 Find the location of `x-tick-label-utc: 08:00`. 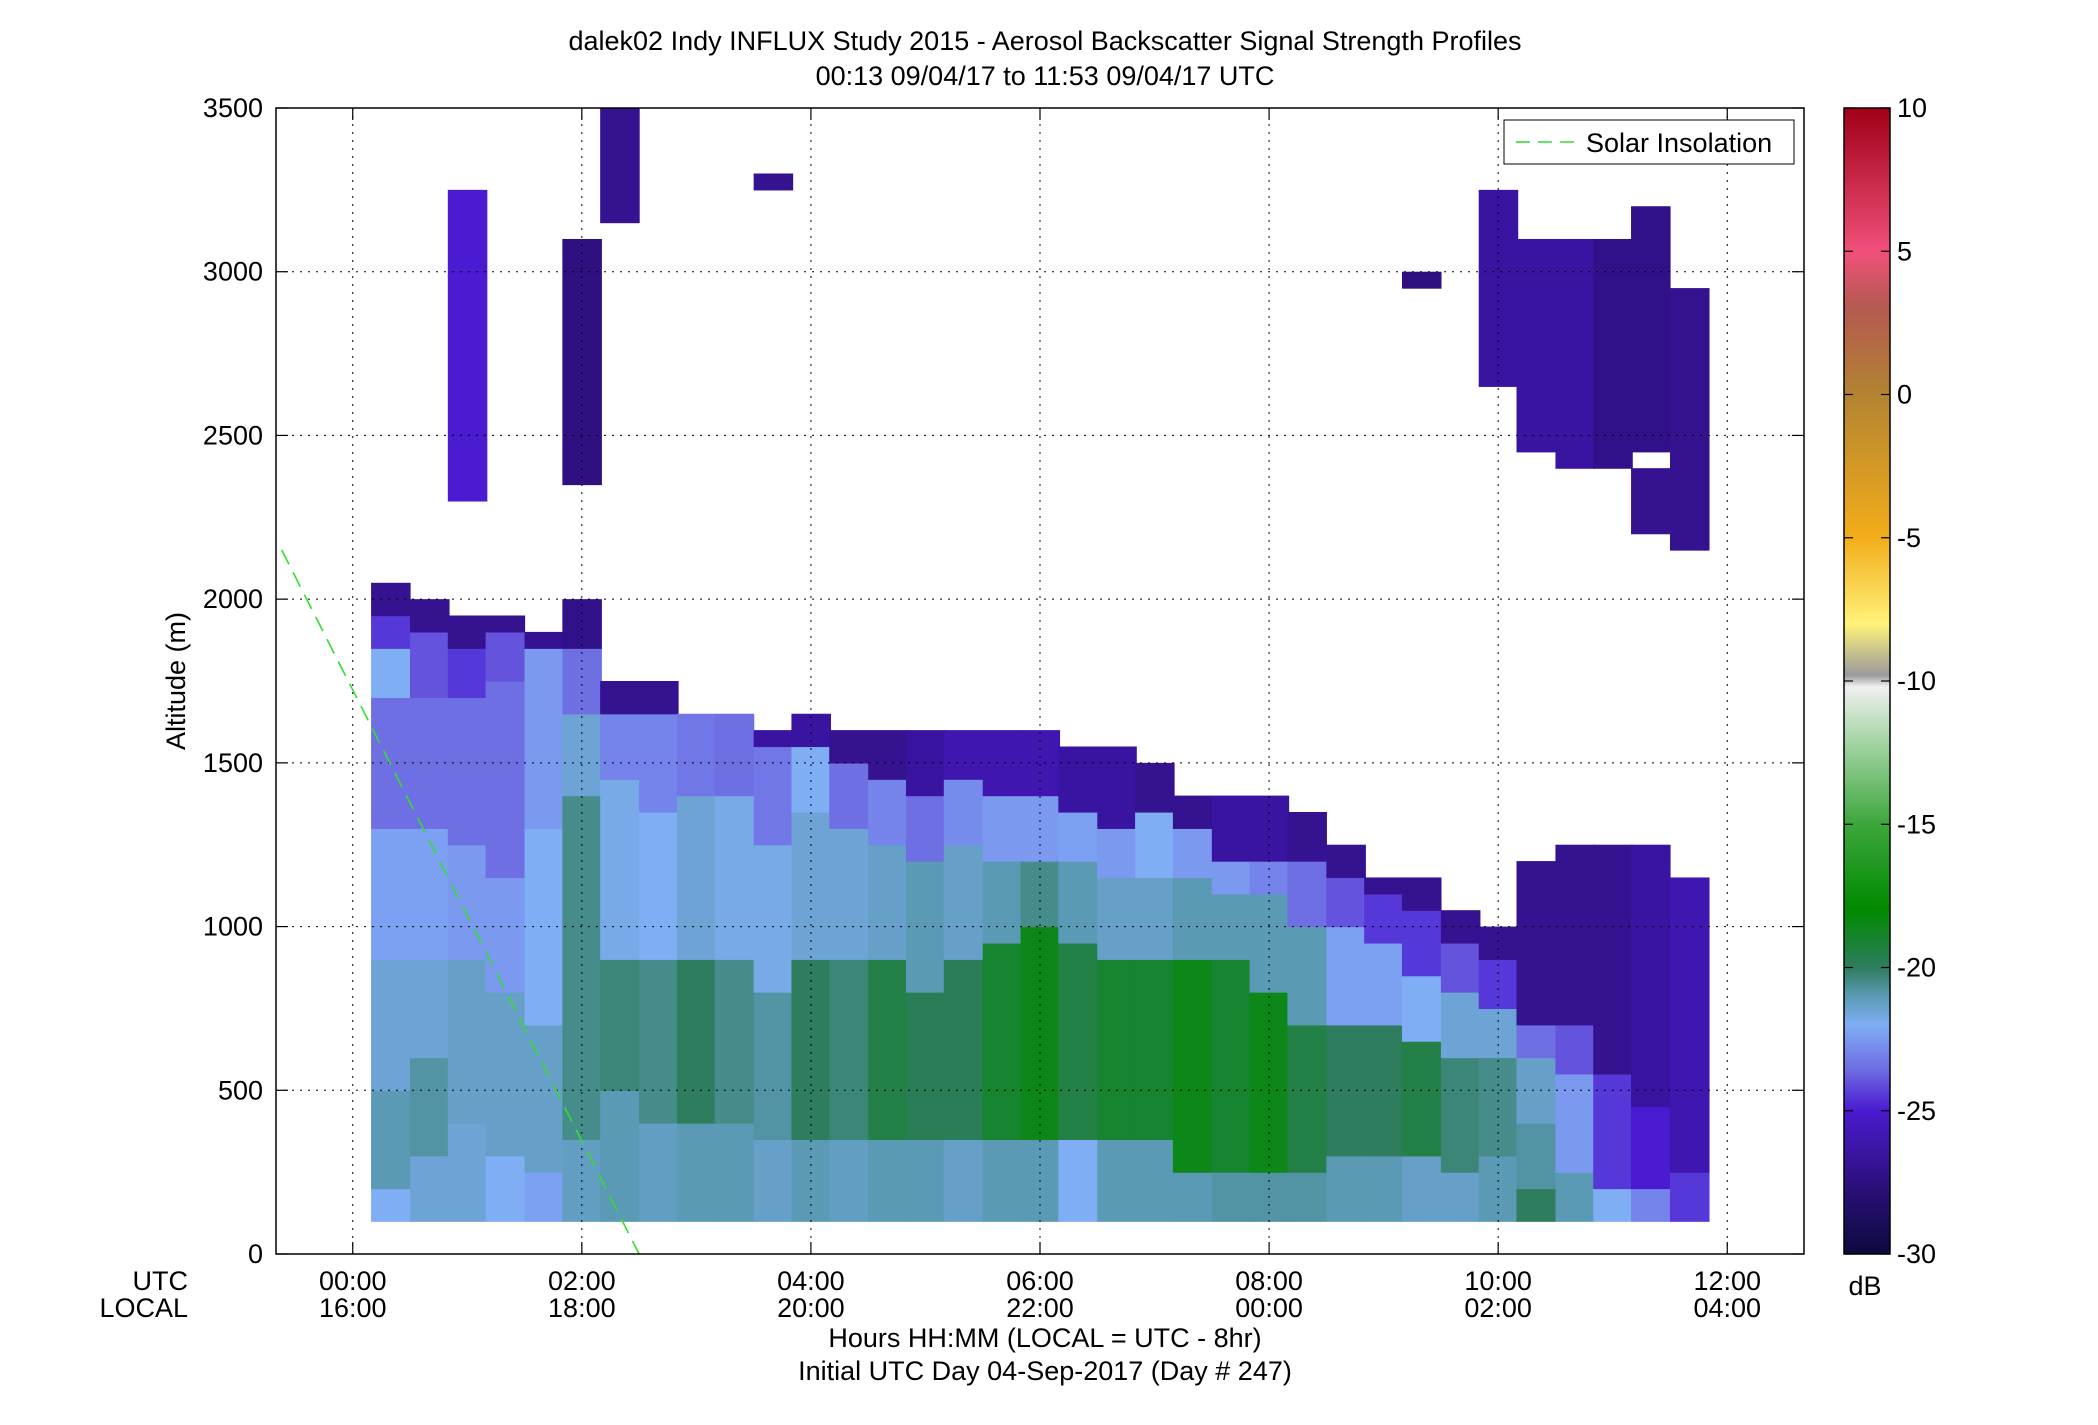

x-tick-label-utc: 08:00 is located at coordinates (1269, 1281).